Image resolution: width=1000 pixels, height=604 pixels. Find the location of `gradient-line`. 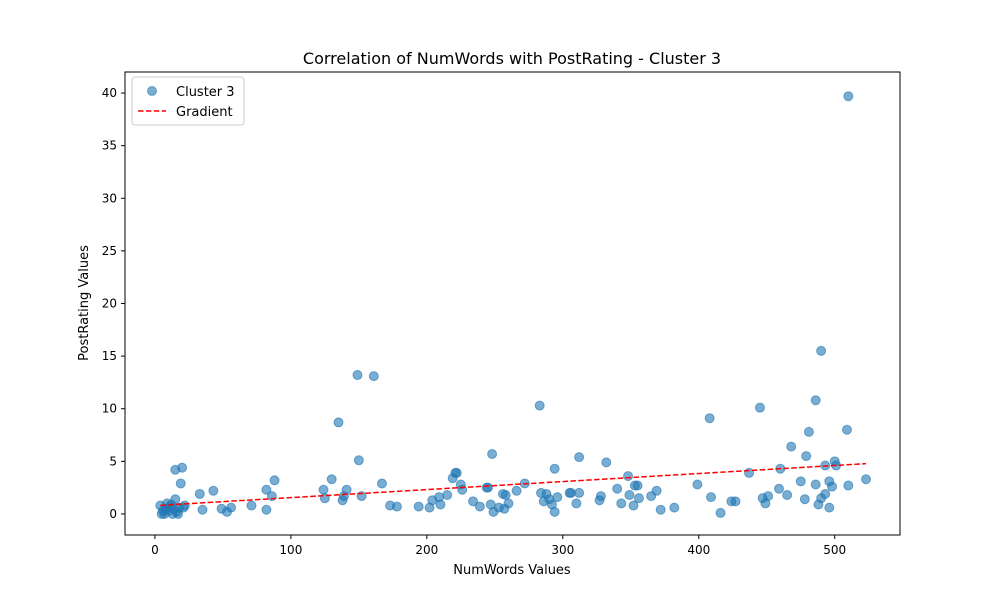

gradient-line is located at coordinates (513, 484).